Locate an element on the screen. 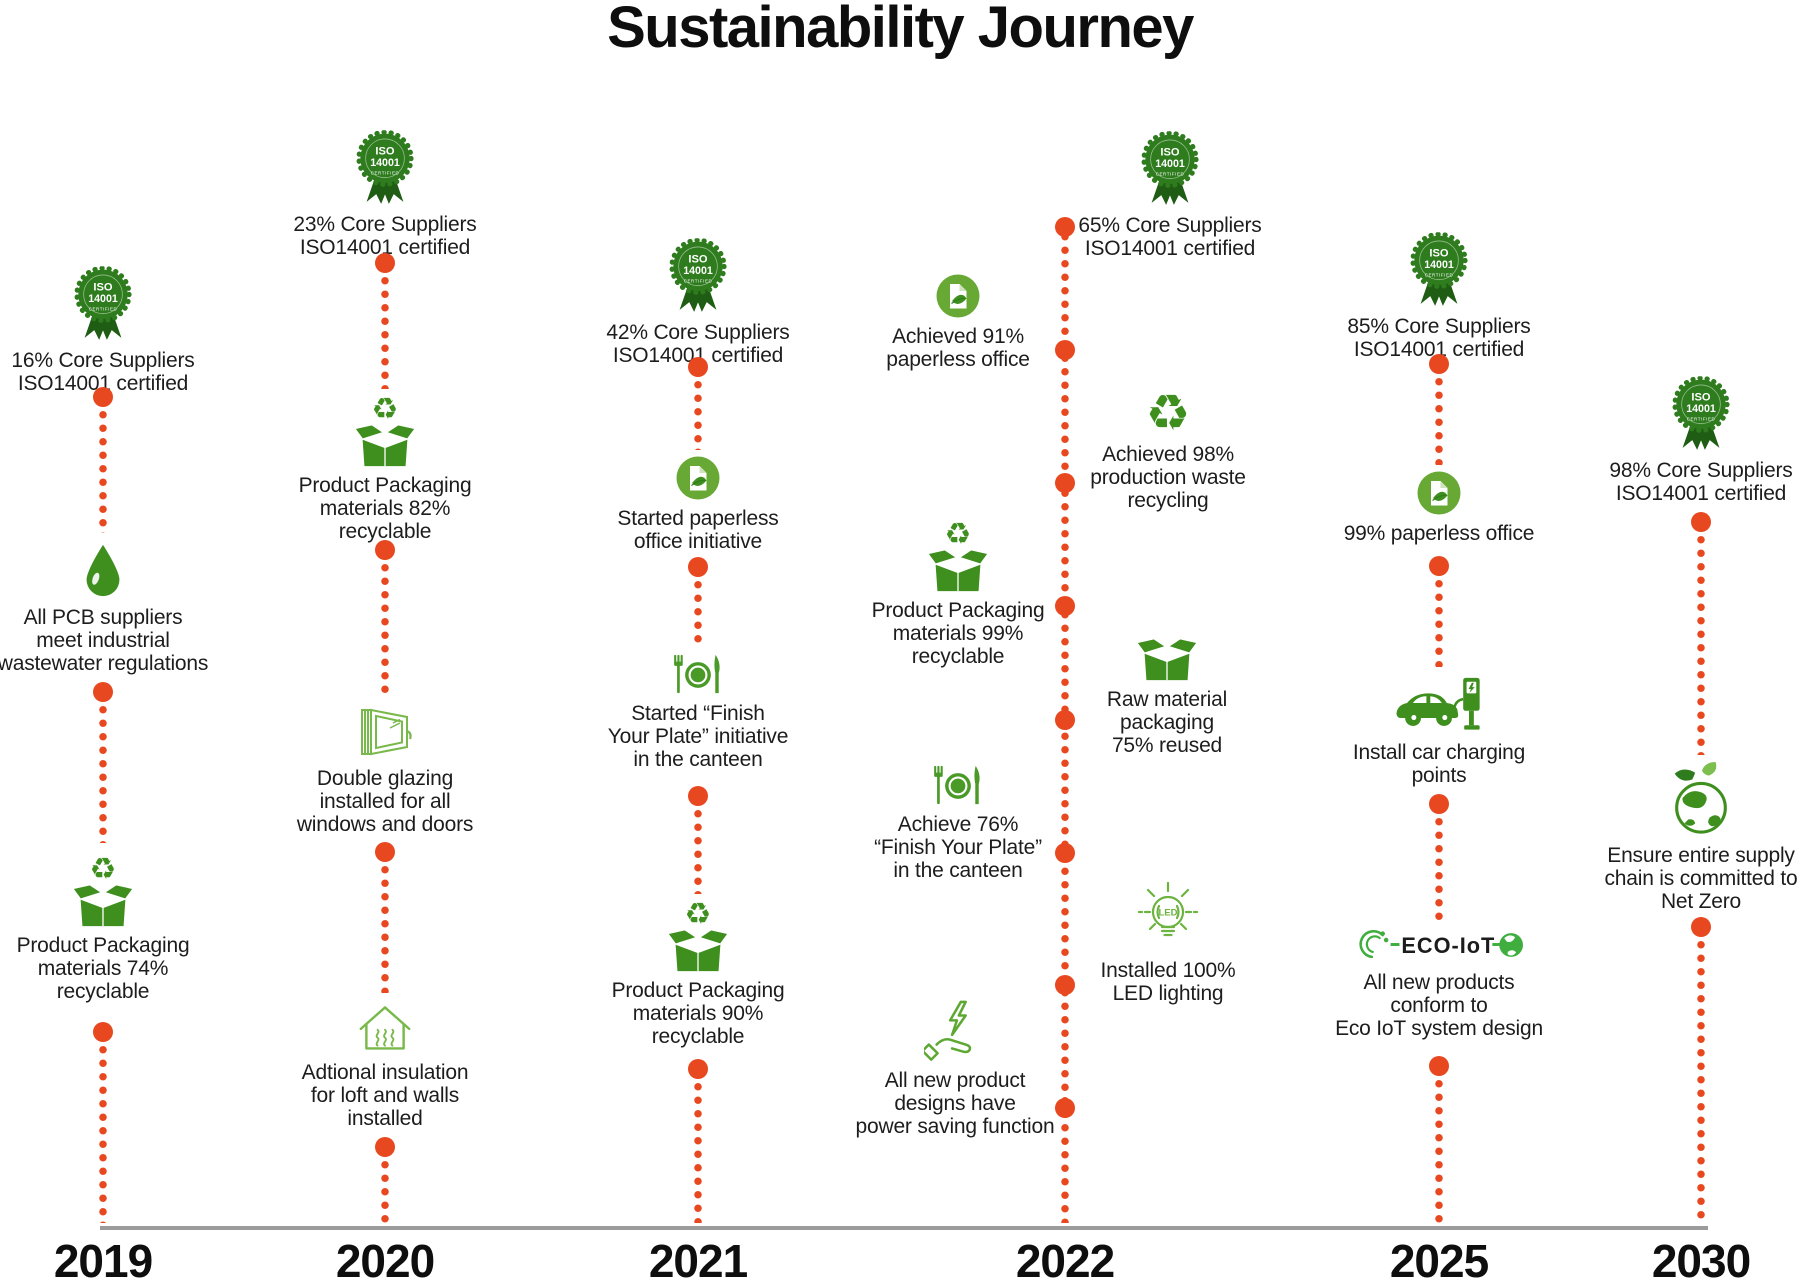 This screenshot has width=1800, height=1288. milestone-text: 23% Core Suppliers ISO14001 certified is located at coordinates (385, 236).